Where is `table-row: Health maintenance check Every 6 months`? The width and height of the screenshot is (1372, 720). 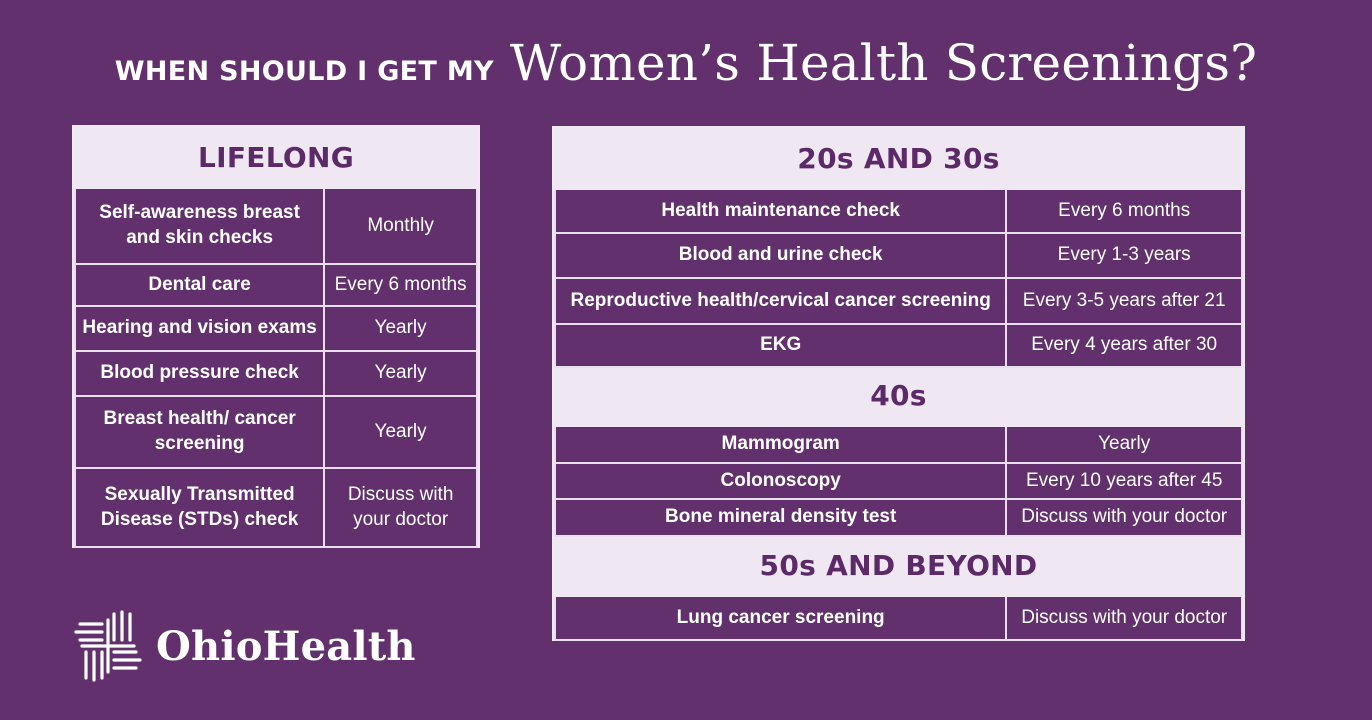 table-row: Health maintenance check Every 6 months is located at coordinates (898, 211).